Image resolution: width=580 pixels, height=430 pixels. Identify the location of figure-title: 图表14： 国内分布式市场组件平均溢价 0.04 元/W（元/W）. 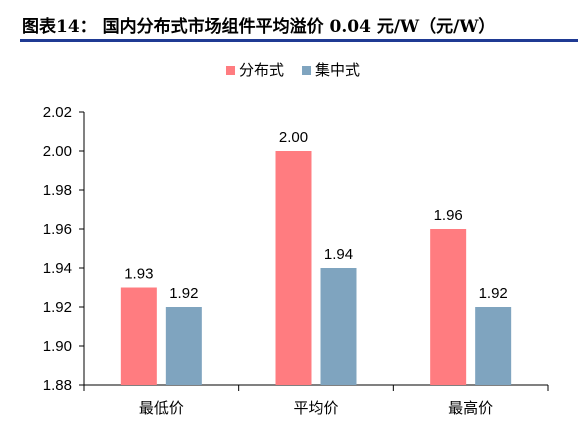
(259, 27).